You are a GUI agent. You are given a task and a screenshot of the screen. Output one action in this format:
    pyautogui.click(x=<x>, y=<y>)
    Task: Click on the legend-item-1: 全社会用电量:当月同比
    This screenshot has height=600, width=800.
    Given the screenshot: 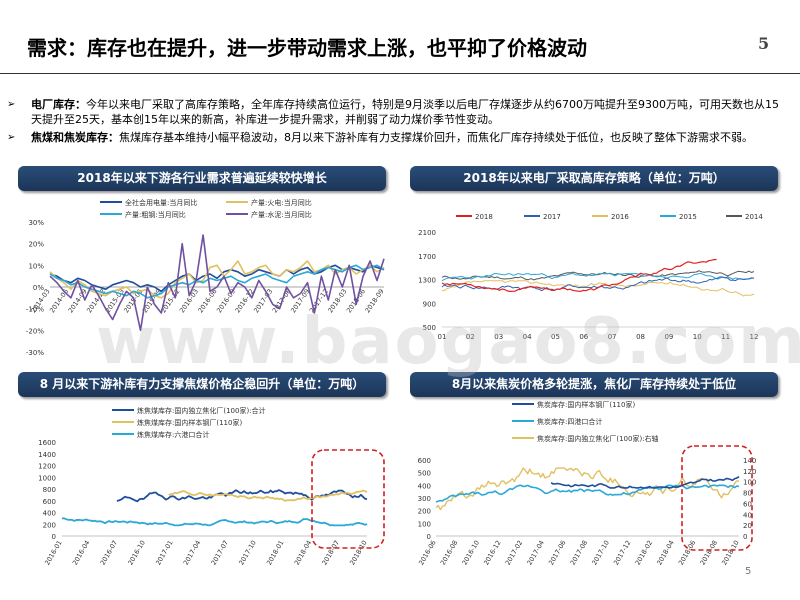 What is the action you would take?
    pyautogui.click(x=161, y=202)
    